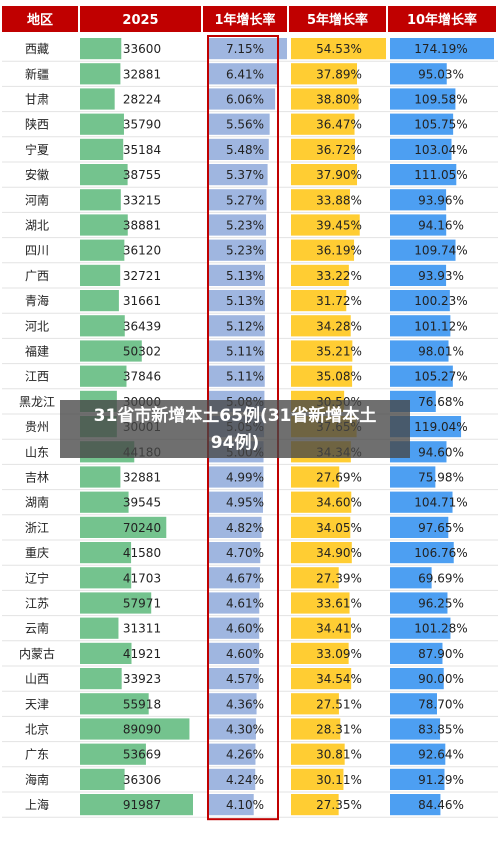 This screenshot has height=862, width=500. What do you see at coordinates (440, 251) in the screenshot?
I see `growth-10y-label: 109.74%` at bounding box center [440, 251].